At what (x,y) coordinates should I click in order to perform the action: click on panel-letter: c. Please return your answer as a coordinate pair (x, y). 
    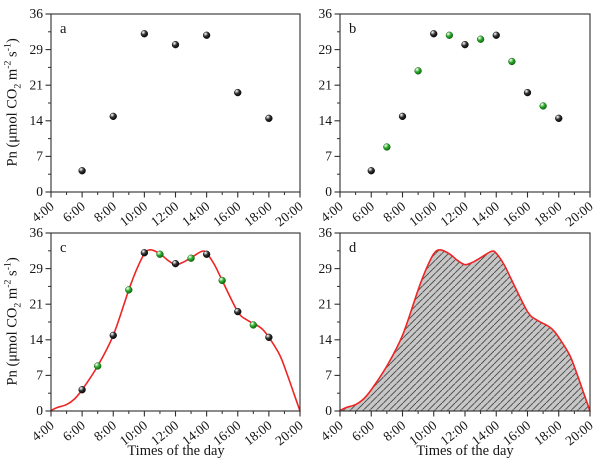
    Looking at the image, I should click on (63, 248).